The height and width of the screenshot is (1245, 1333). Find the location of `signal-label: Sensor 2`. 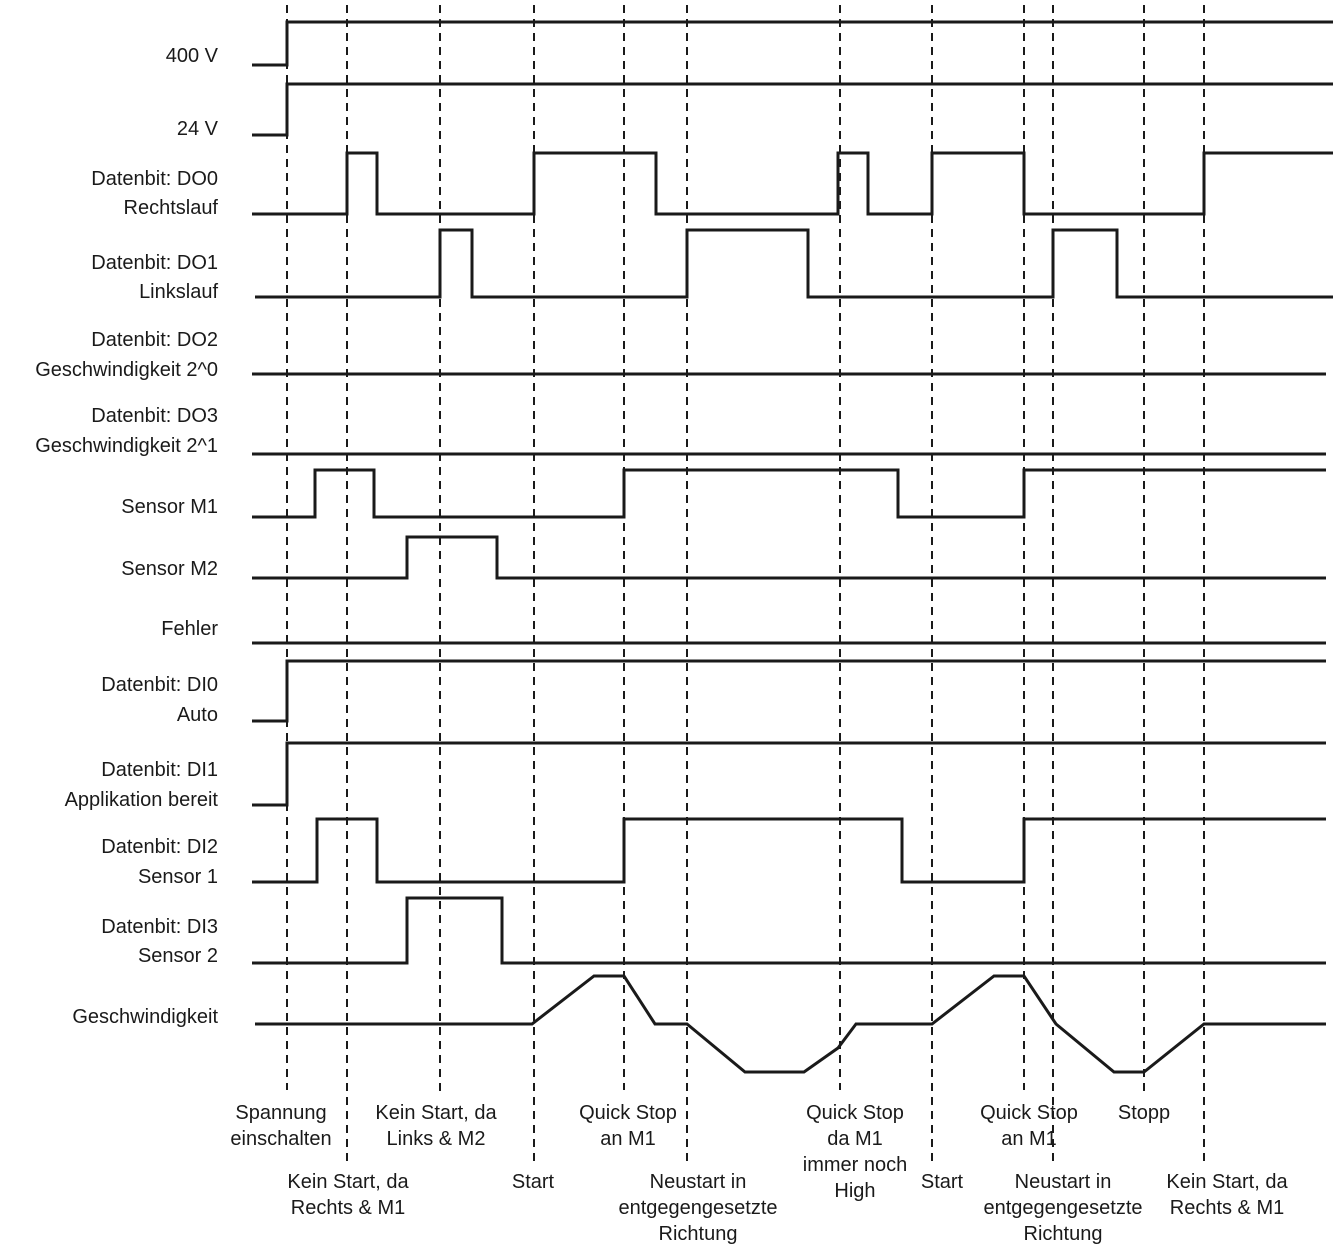

signal-label: Sensor 2 is located at coordinates (178, 956).